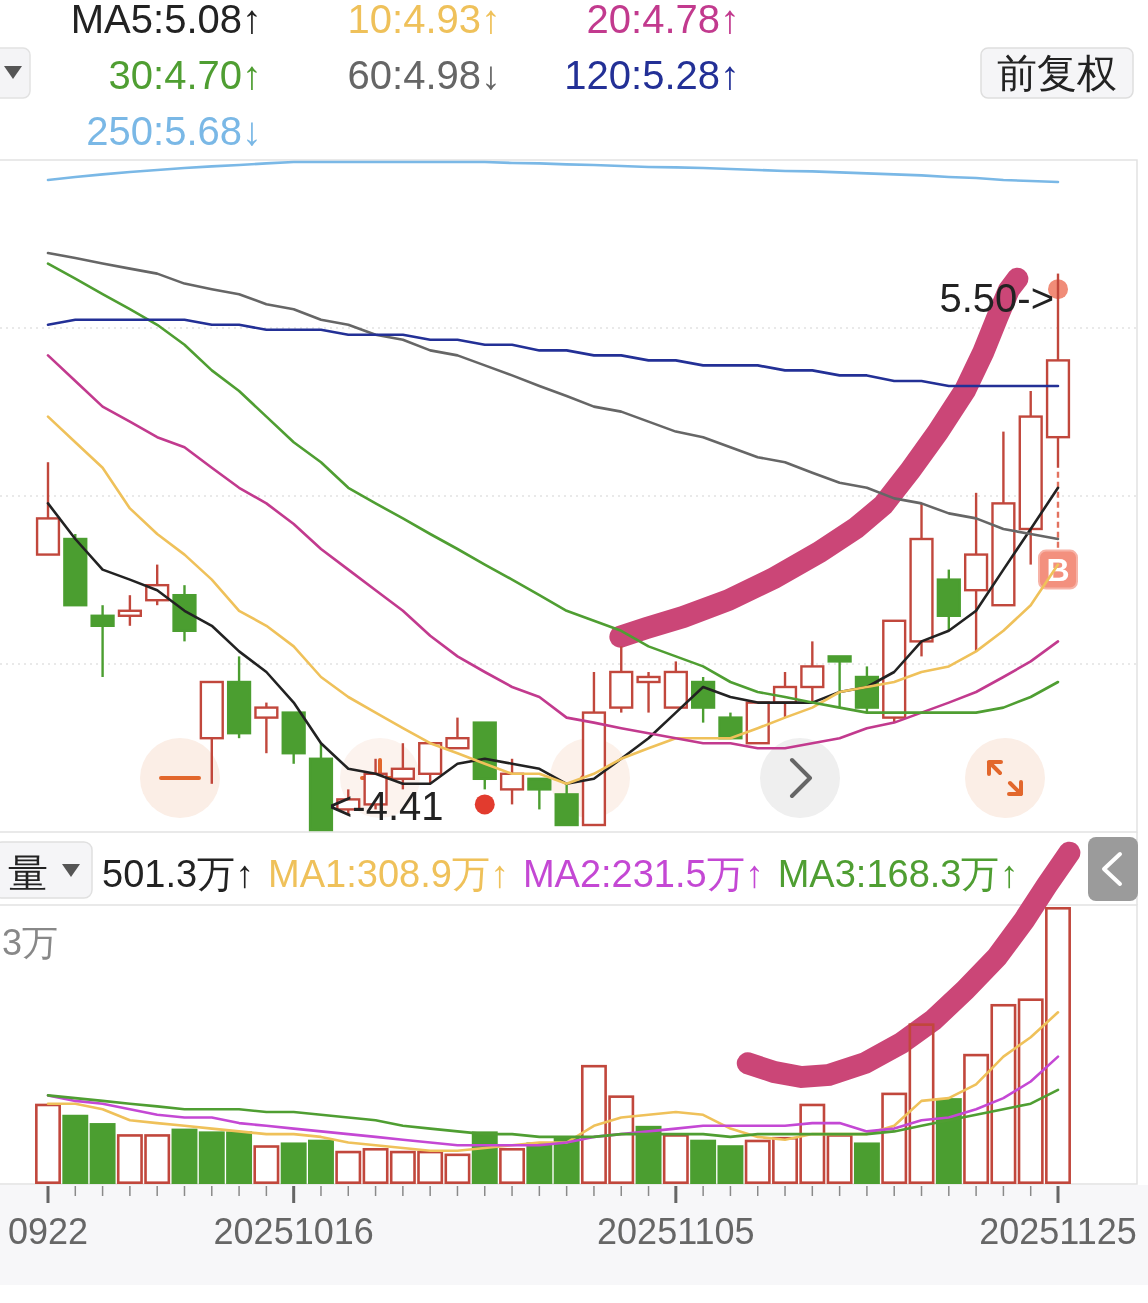 This screenshot has height=1303, width=1148. I want to click on text: 10:4.93↑, so click(424, 20).